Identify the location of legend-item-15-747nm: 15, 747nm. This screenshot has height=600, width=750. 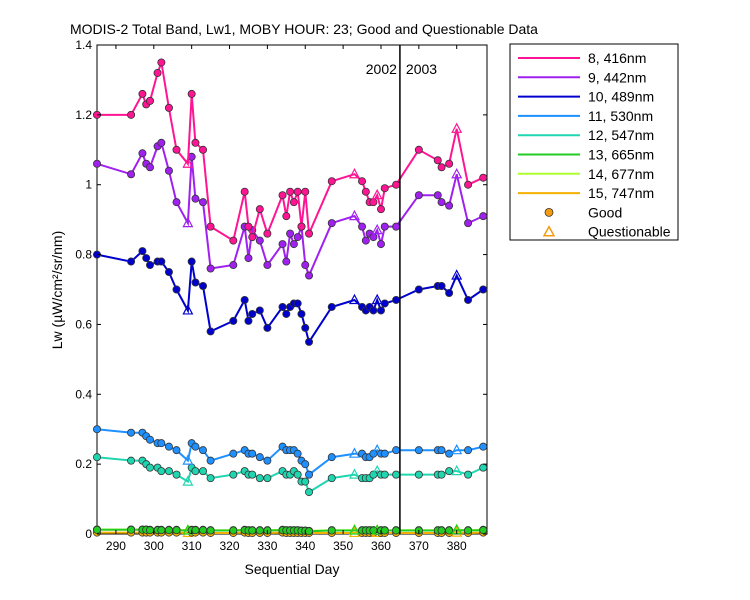
(586, 193).